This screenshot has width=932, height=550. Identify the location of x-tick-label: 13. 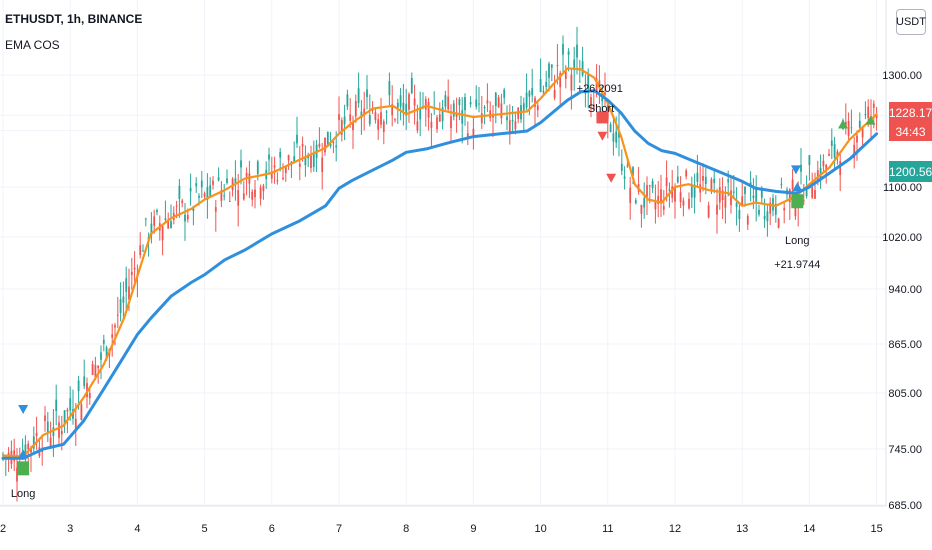
(742, 529).